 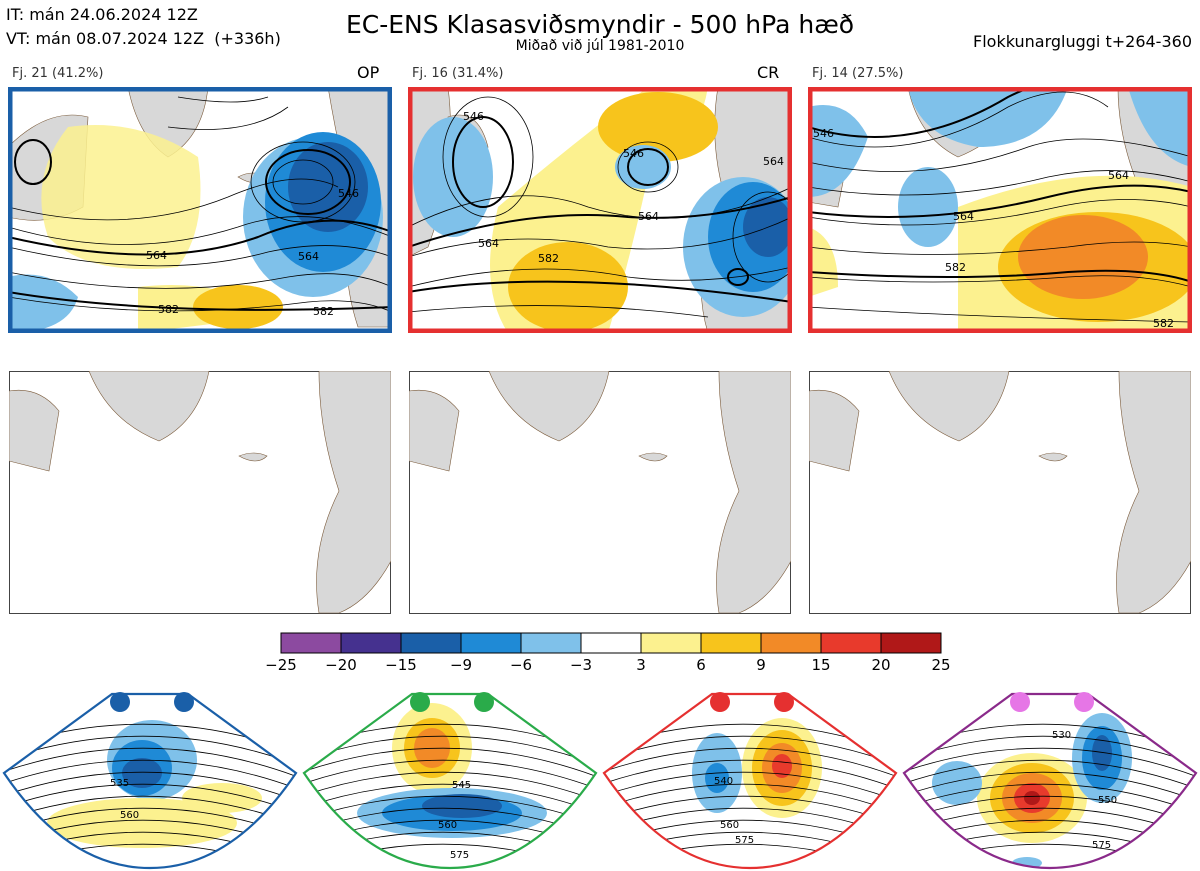 What do you see at coordinates (341, 665) in the screenshot?
I see `colorbar-tick-label: −20` at bounding box center [341, 665].